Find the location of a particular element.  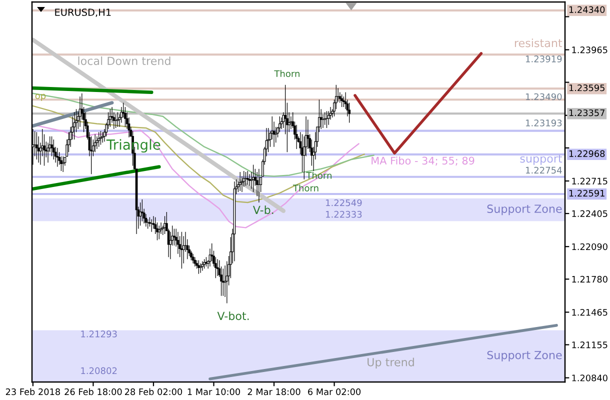

annotation: 1.22333 is located at coordinates (344, 214).